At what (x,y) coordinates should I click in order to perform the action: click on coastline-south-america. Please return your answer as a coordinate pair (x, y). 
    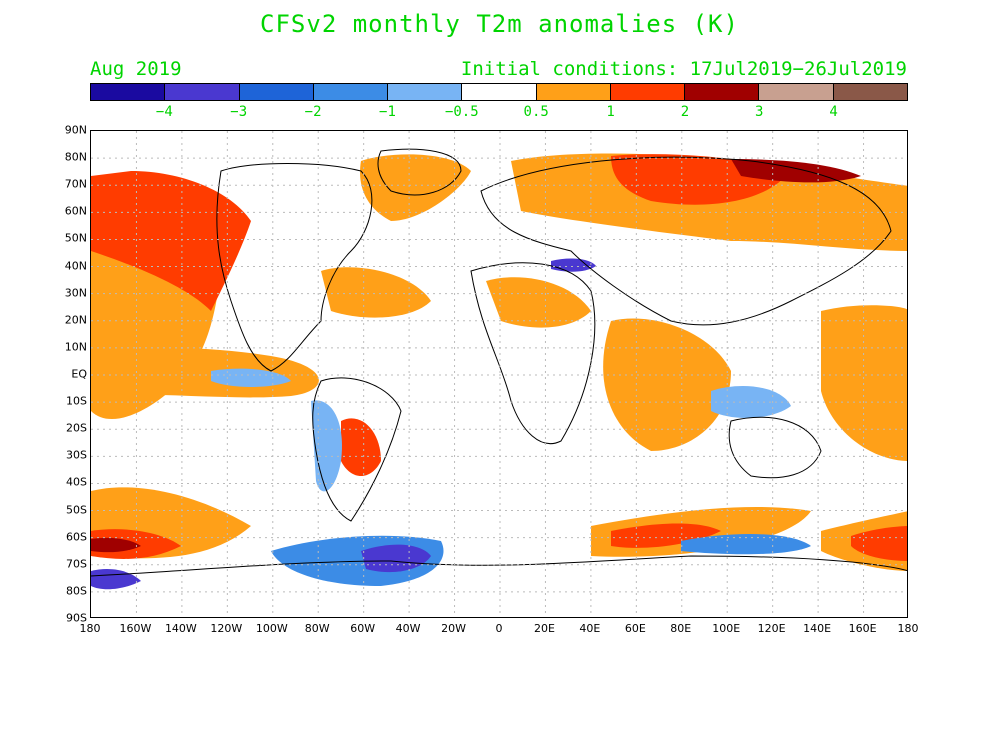
    Looking at the image, I should click on (357, 449).